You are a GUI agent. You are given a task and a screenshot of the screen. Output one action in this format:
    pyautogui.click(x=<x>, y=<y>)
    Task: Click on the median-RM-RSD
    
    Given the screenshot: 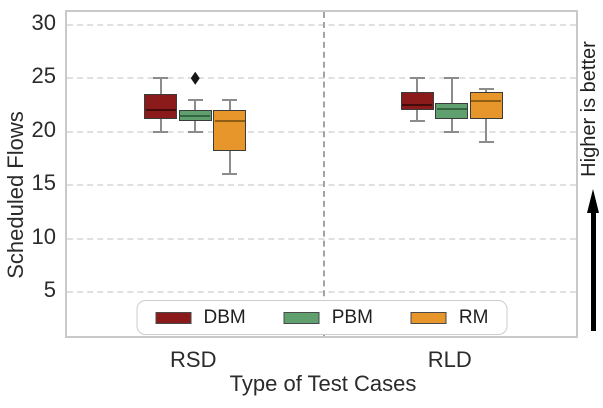 What is the action you would take?
    pyautogui.click(x=229, y=120)
    